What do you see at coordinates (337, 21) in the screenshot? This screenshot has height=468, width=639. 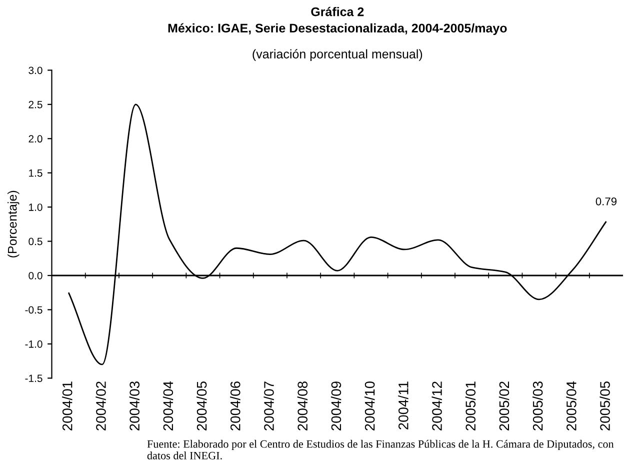 I see `chart-title: Gráfica 2 México: IGAE, Serie Desestacionalizada, 2004-2005/mayo` at bounding box center [337, 21].